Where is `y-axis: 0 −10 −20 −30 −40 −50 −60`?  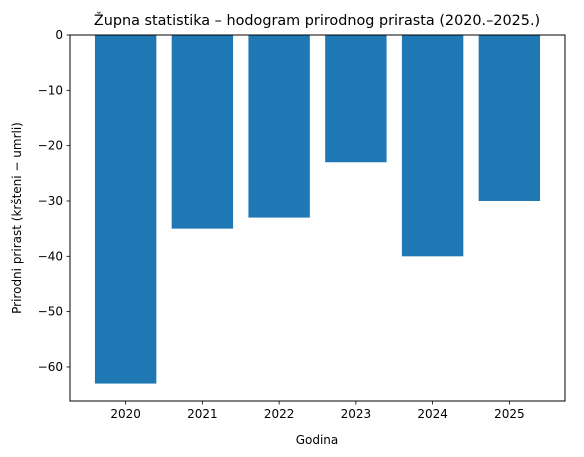
y-axis: 0 −10 −20 −30 −40 −50 −60 is located at coordinates (54, 201).